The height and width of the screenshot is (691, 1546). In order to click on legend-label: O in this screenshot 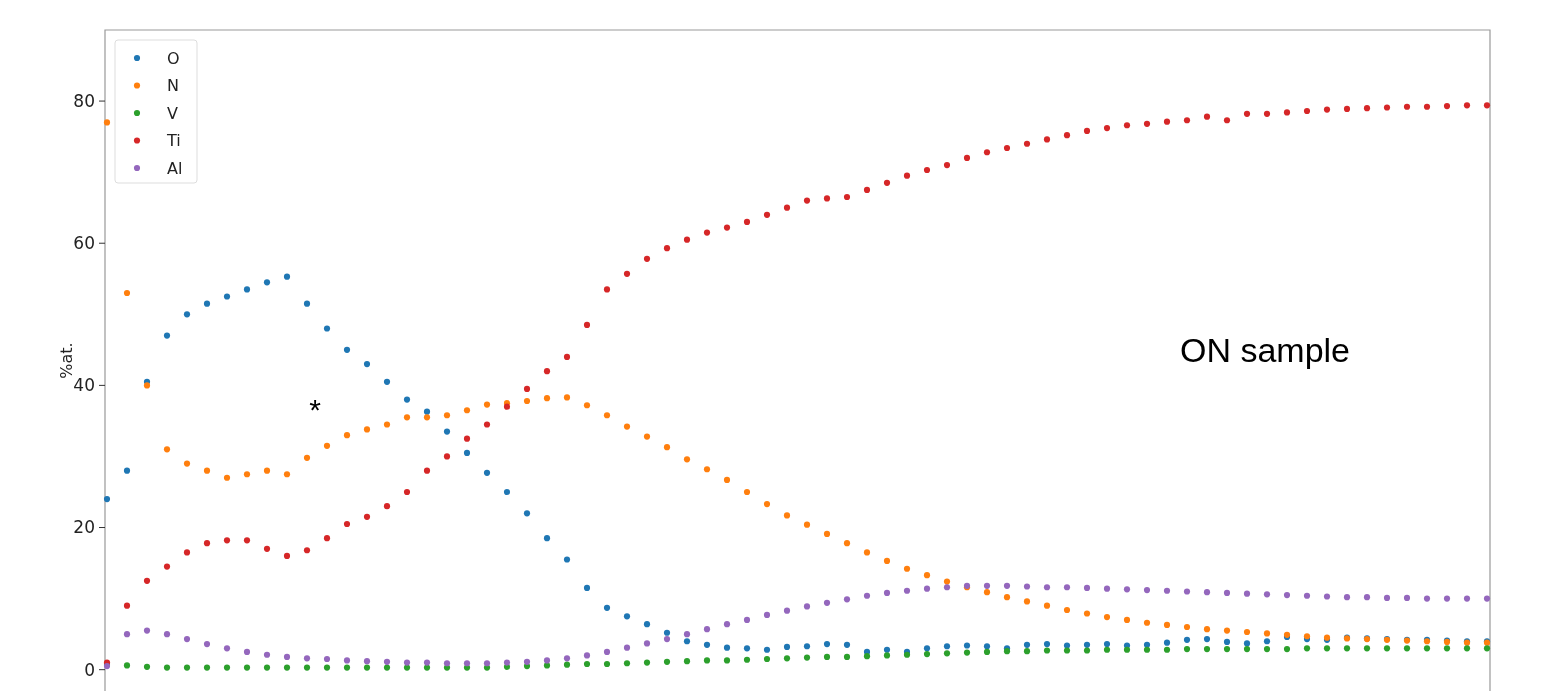, I will do `click(173, 58)`.